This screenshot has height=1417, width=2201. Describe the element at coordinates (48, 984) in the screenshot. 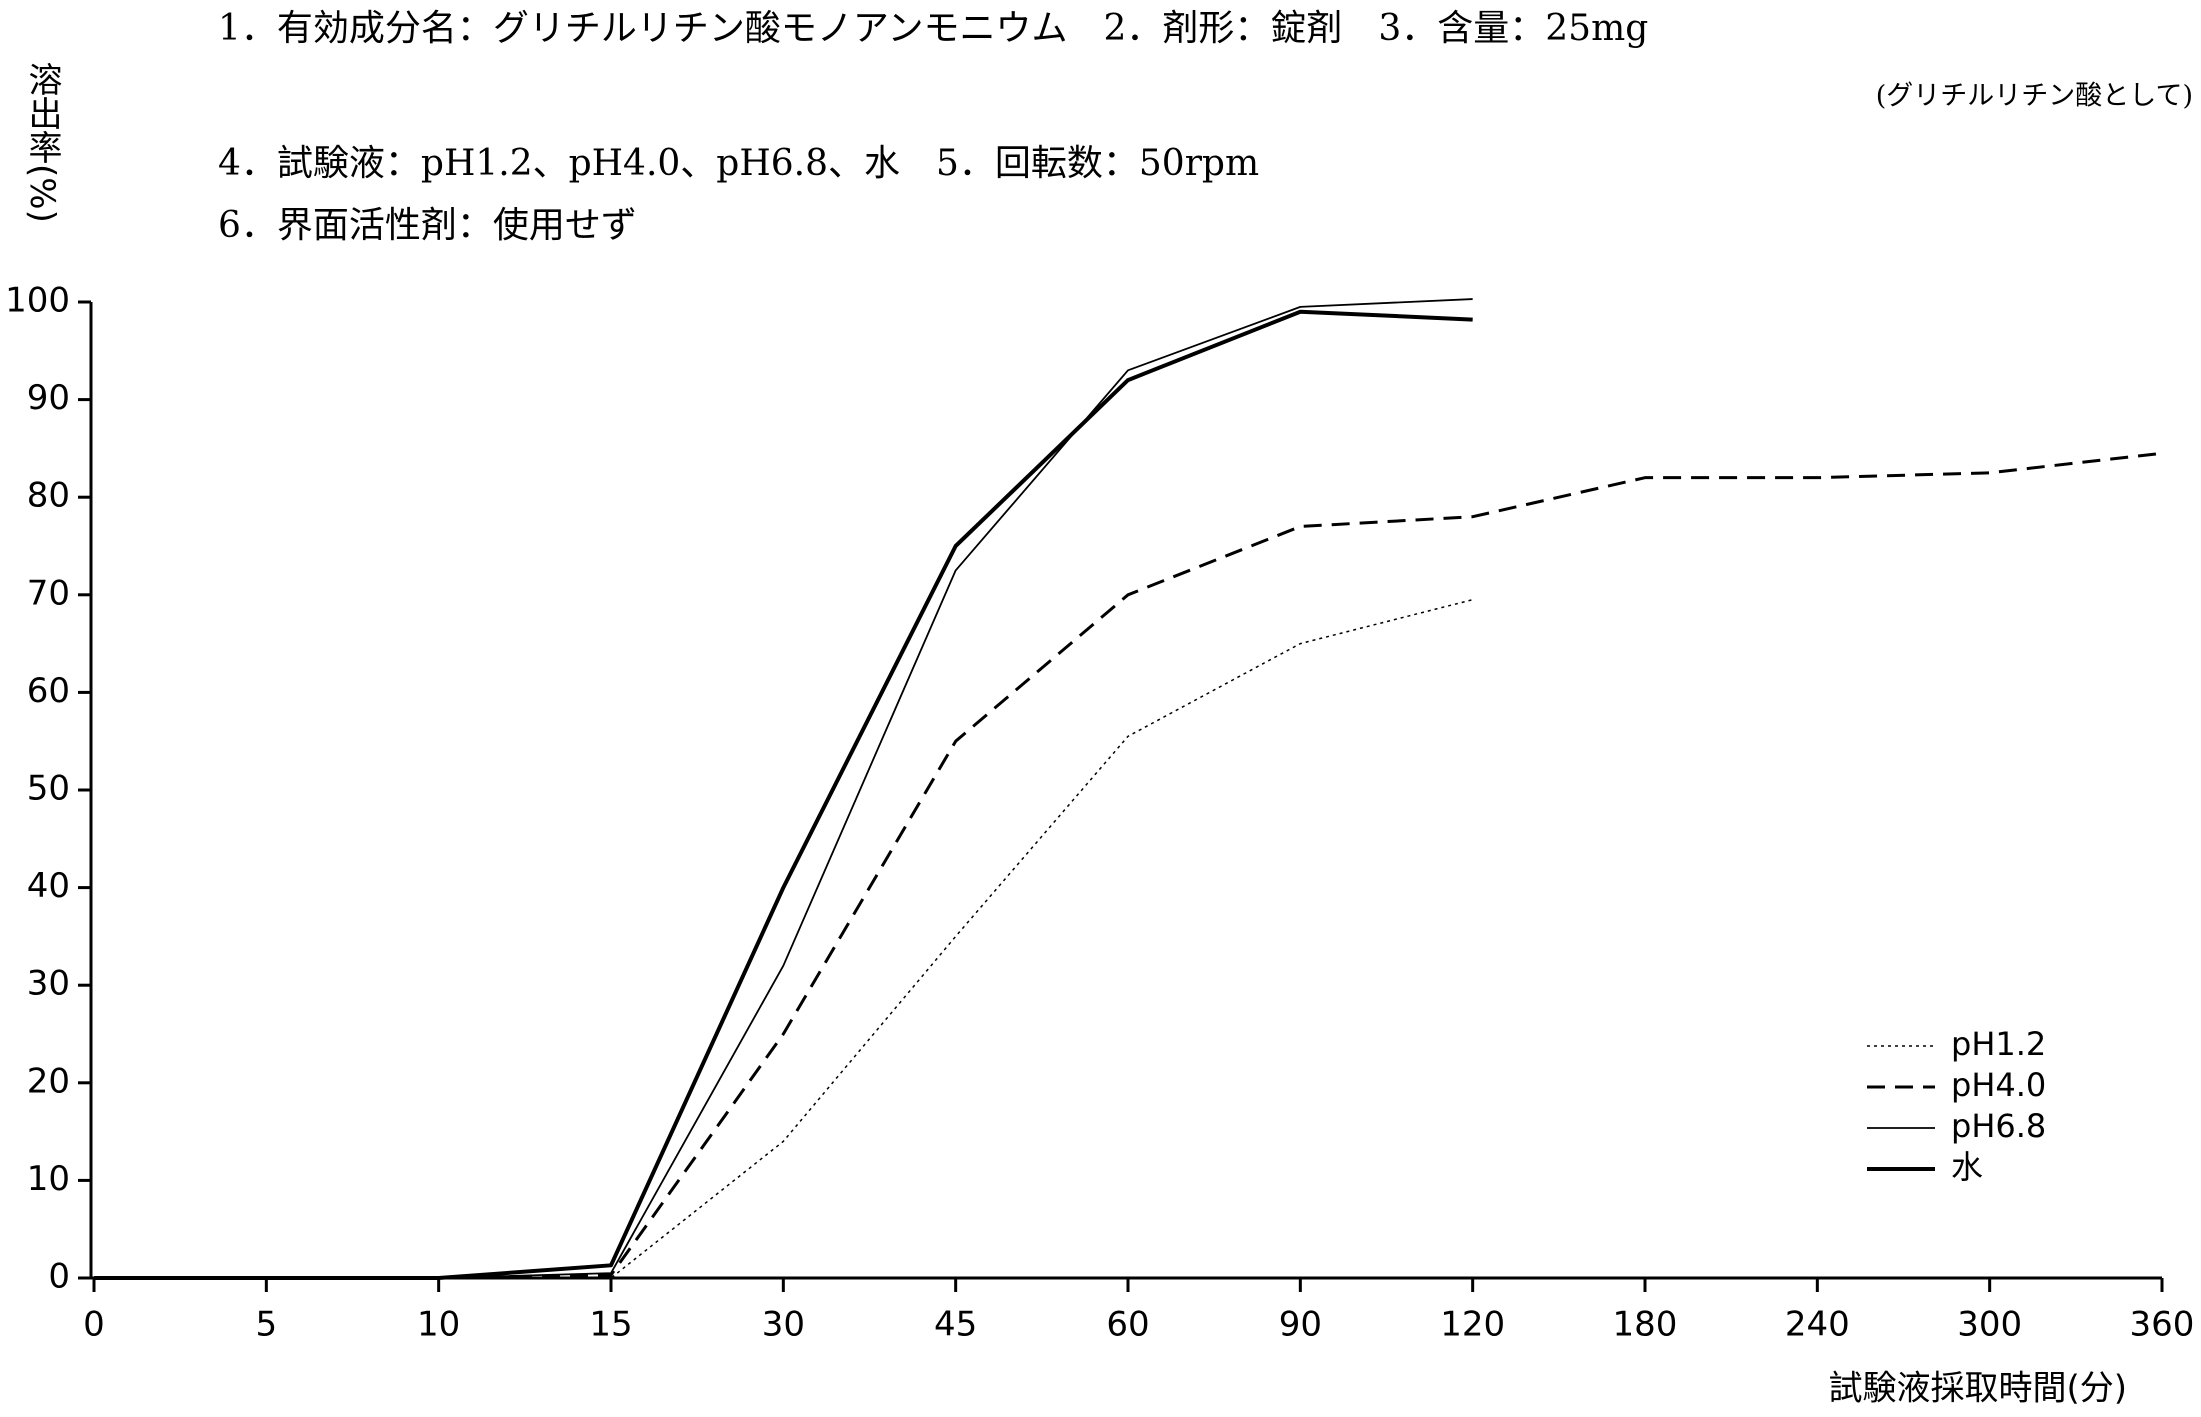

I see `y-tick-label: 30` at that location.